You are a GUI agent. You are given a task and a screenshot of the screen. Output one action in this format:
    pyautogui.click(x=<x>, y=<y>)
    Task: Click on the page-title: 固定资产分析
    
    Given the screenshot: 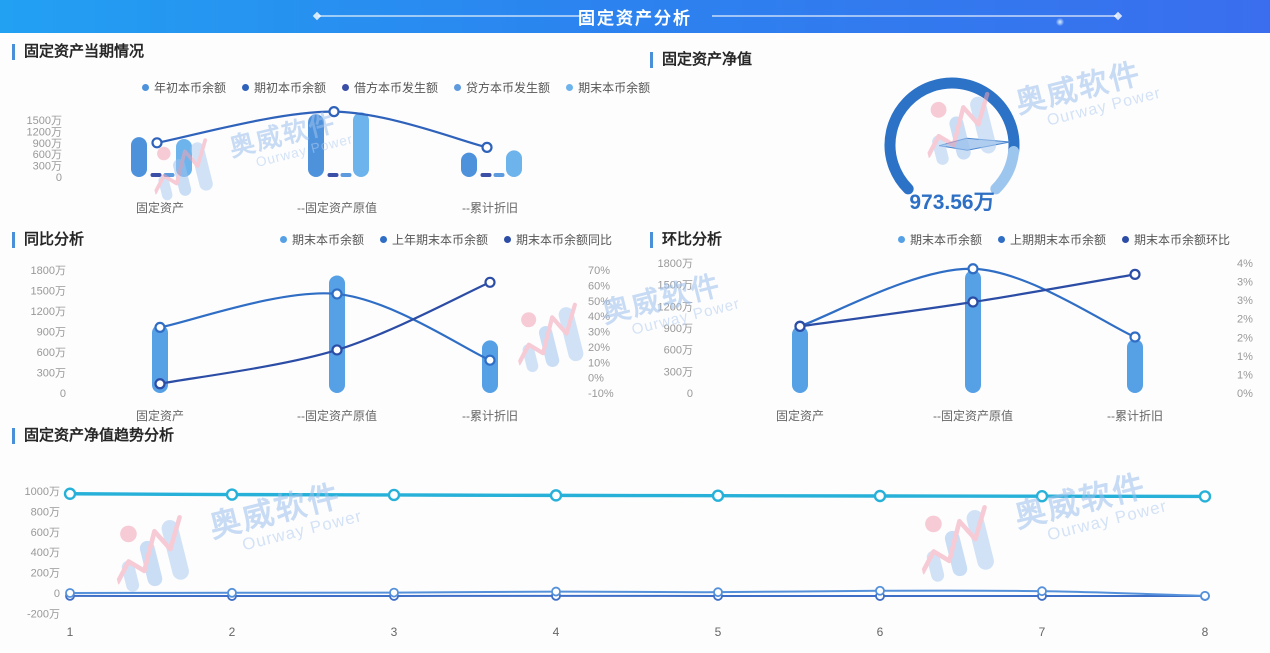 What is the action you would take?
    pyautogui.click(x=635, y=18)
    